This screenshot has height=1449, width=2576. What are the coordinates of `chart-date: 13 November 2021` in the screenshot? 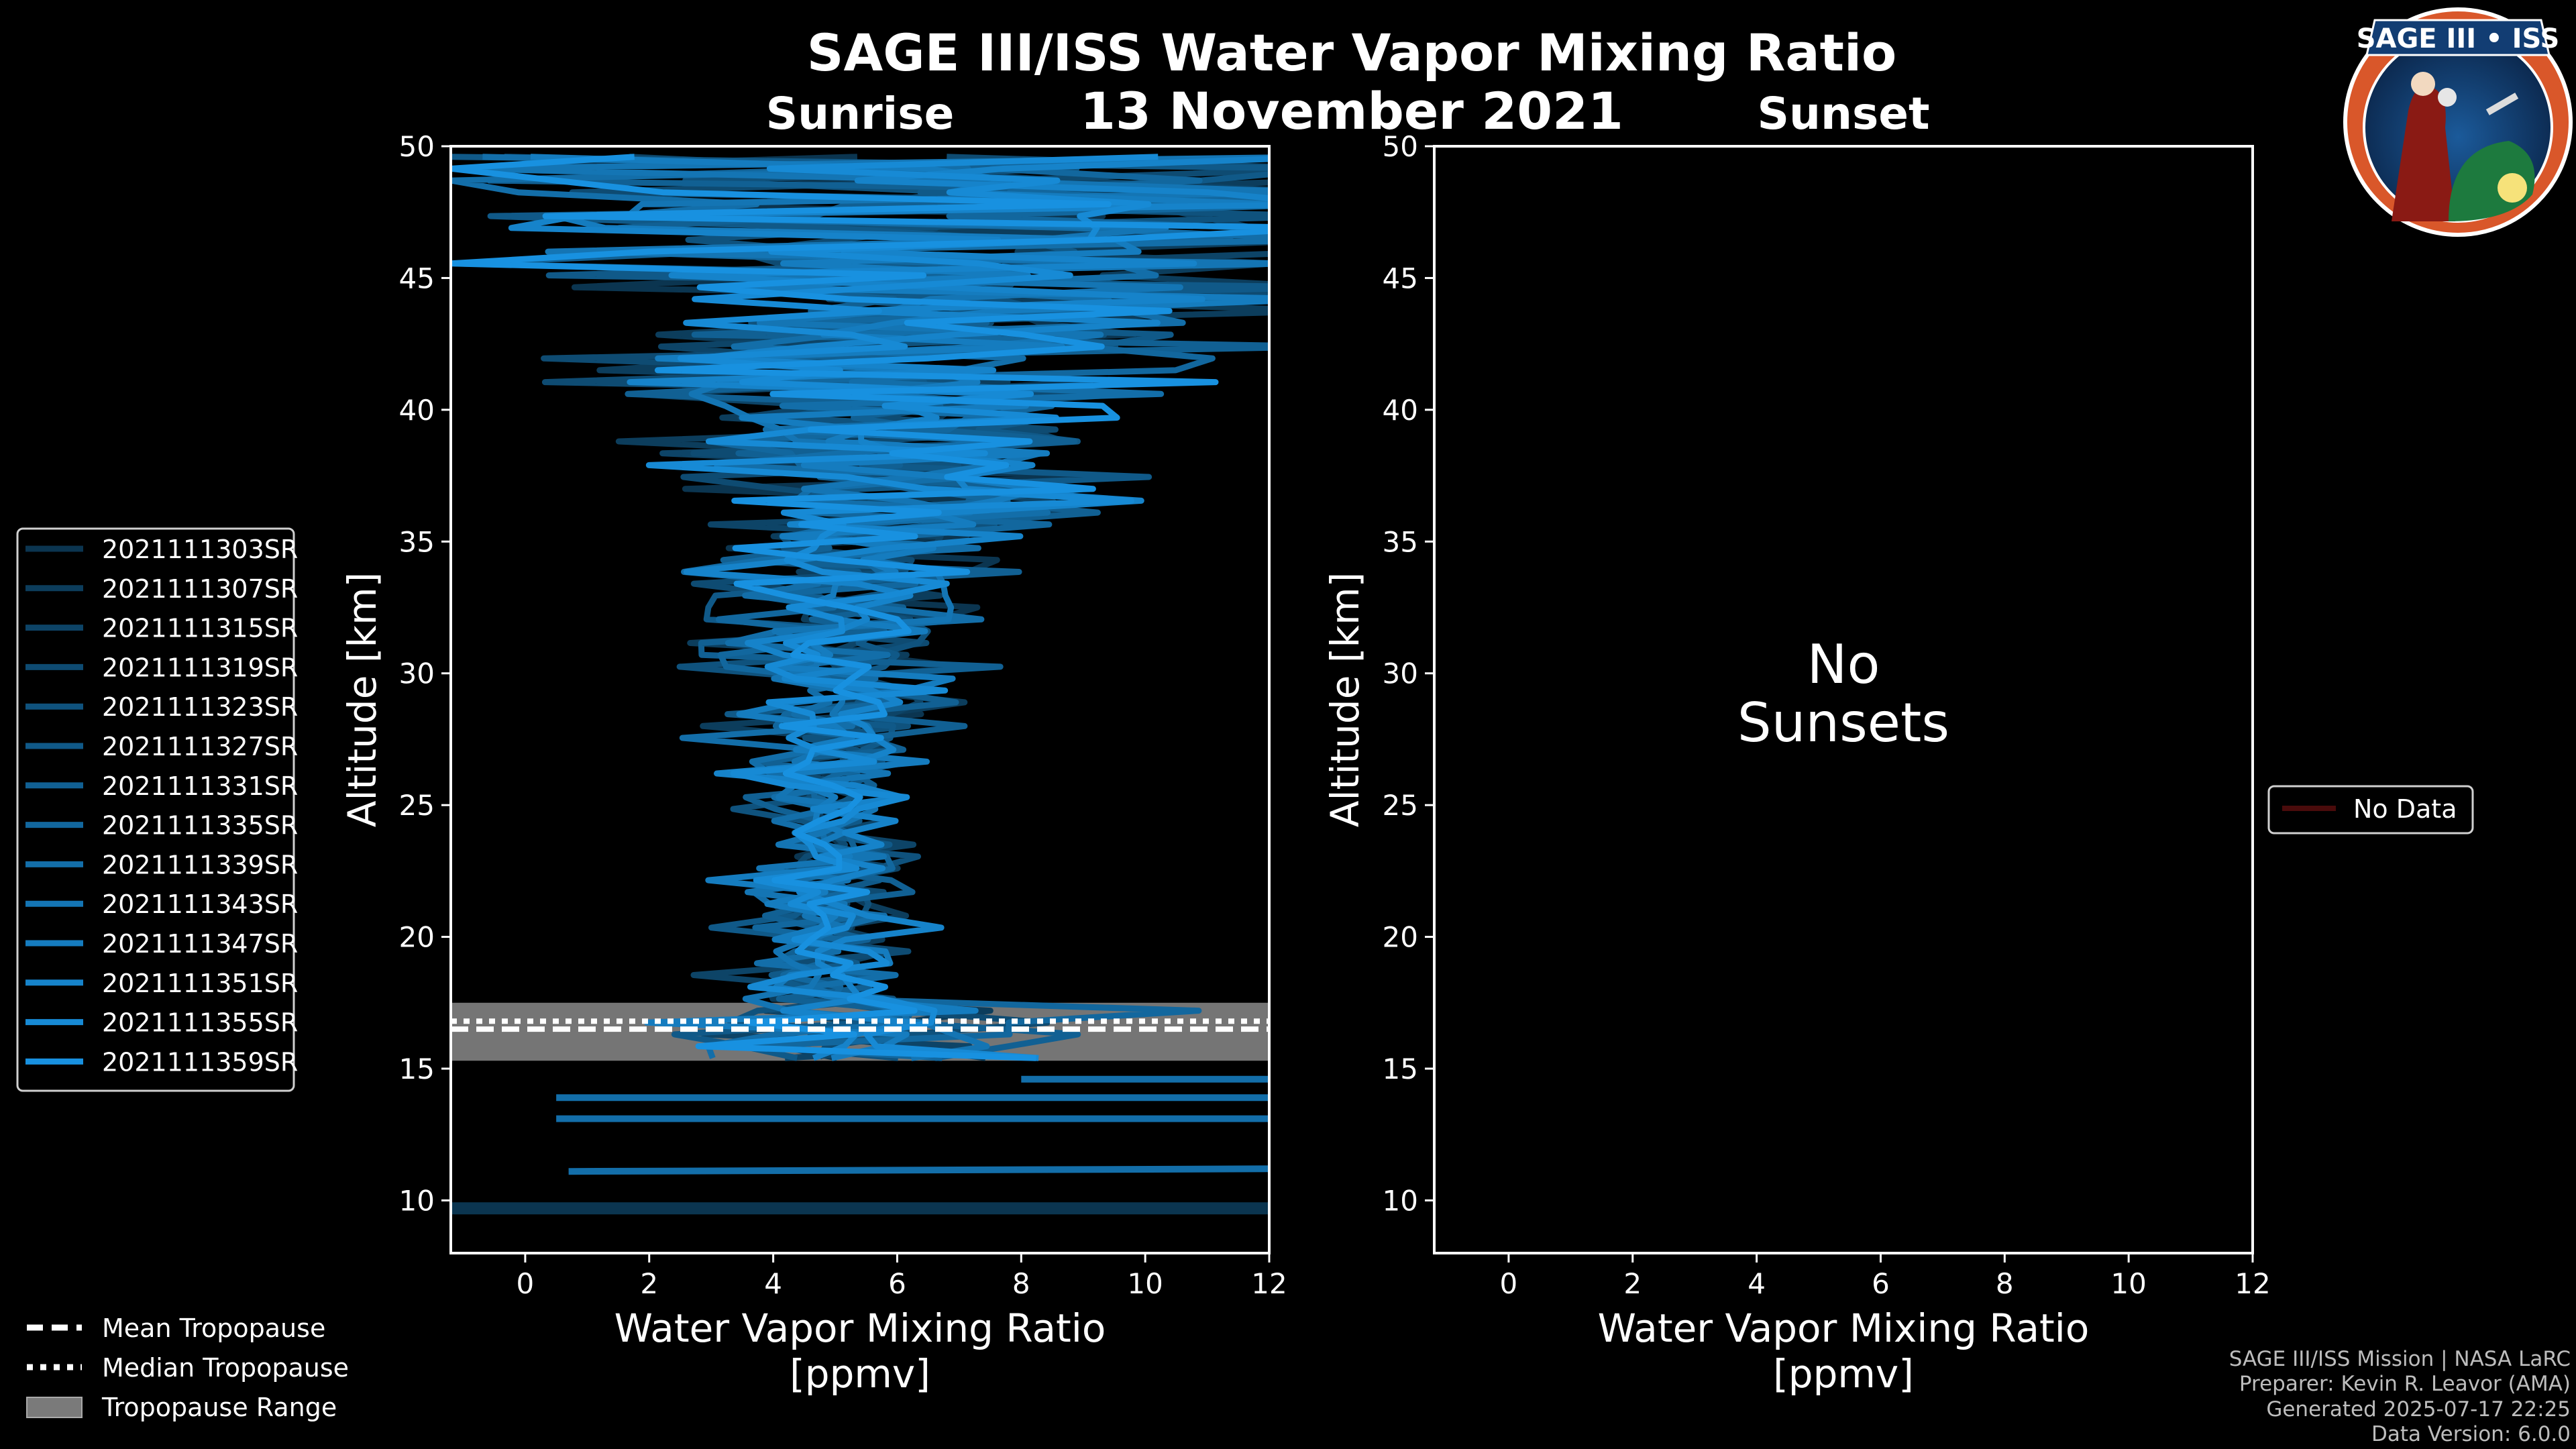 It's located at (1351, 111).